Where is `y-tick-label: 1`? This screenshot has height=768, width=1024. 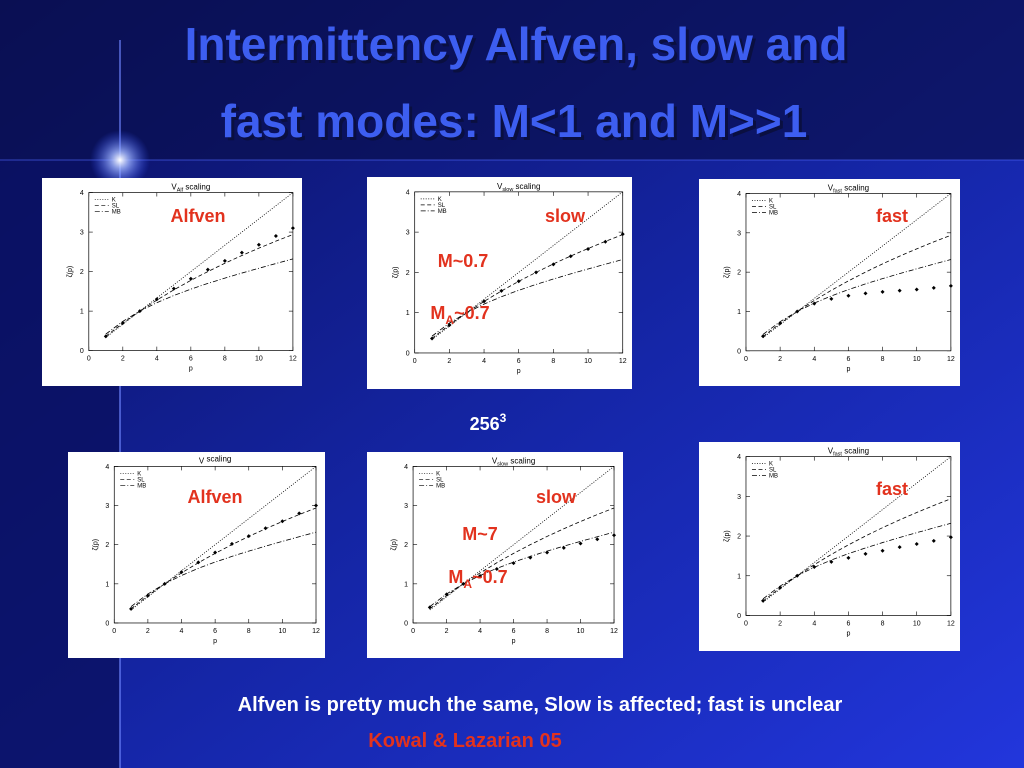
y-tick-label: 1 is located at coordinates (82, 312).